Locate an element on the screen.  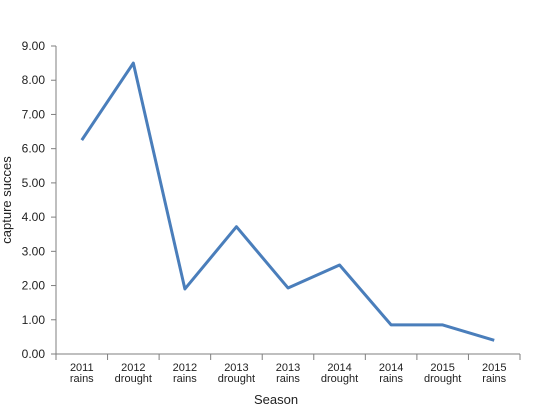
y-axis-ticks: 0.00 1.00 2.00 3.00 4.00 5.00 6.00 7.00 8.00 9.00 is located at coordinates (39, 200).